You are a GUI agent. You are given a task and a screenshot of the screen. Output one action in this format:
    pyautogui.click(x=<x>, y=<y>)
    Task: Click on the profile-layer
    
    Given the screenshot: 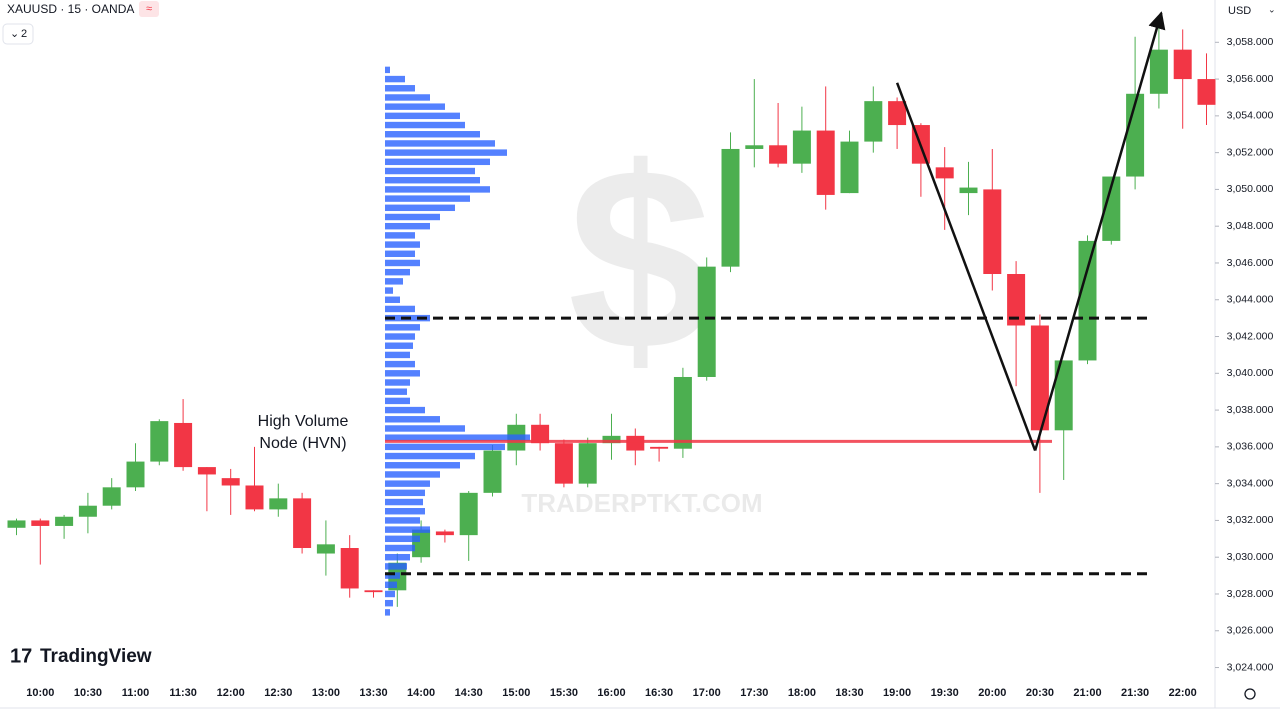 What is the action you would take?
    pyautogui.click(x=457, y=341)
    